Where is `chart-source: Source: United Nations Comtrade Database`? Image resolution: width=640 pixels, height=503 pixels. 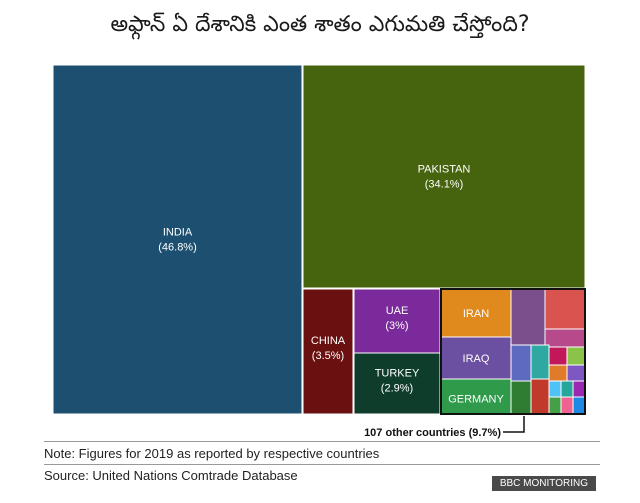 chart-source: Source: United Nations Comtrade Database is located at coordinates (171, 475).